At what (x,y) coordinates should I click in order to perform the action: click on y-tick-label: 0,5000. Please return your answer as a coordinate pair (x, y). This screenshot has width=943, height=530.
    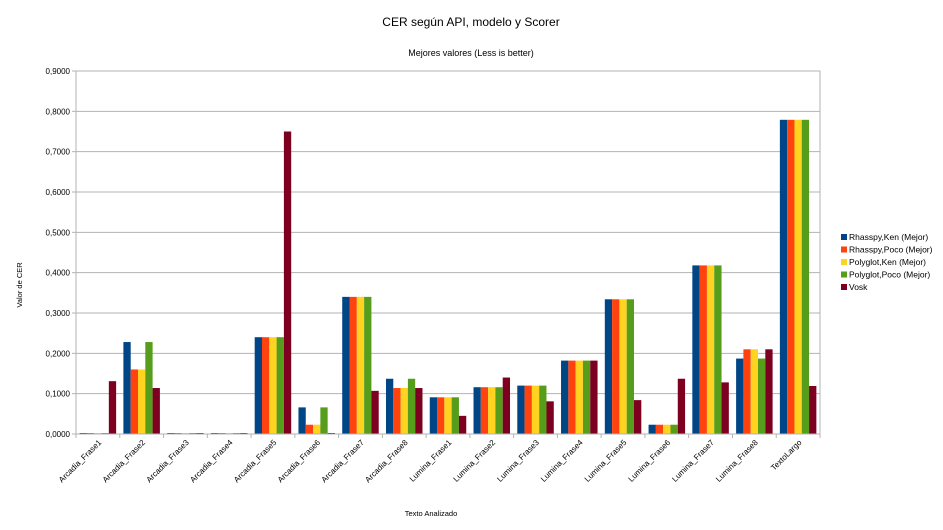
    Looking at the image, I should click on (58, 232).